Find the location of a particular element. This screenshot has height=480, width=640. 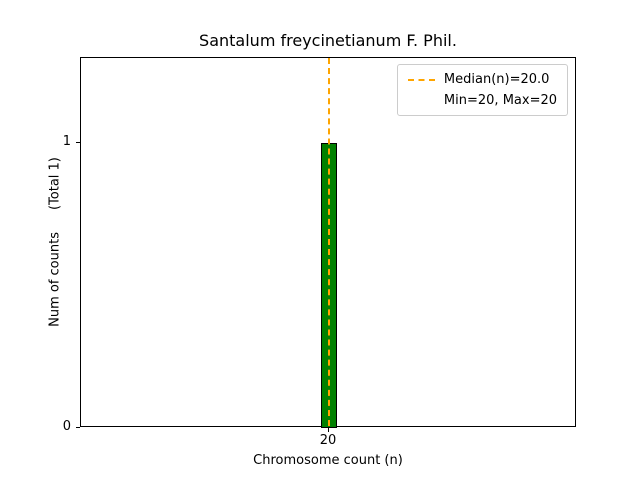

y-axis-label: Num of counts (Total 1) is located at coordinates (55, 242).